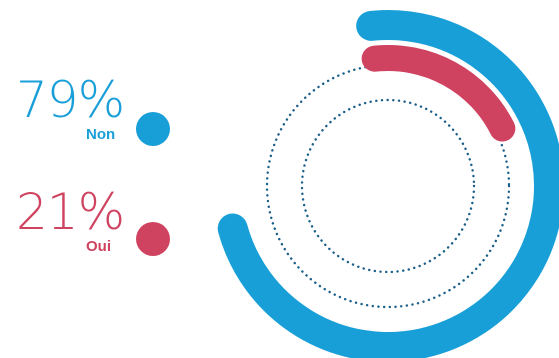 This screenshot has height=358, width=559. What do you see at coordinates (153, 129) in the screenshot?
I see `legend-swatch-non` at bounding box center [153, 129].